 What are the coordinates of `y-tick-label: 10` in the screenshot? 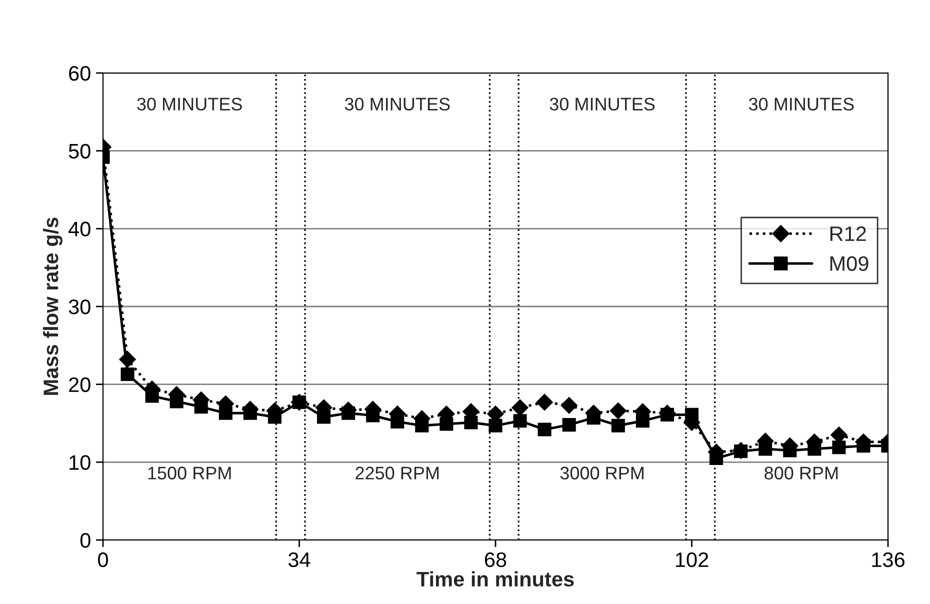 It's located at (80, 462).